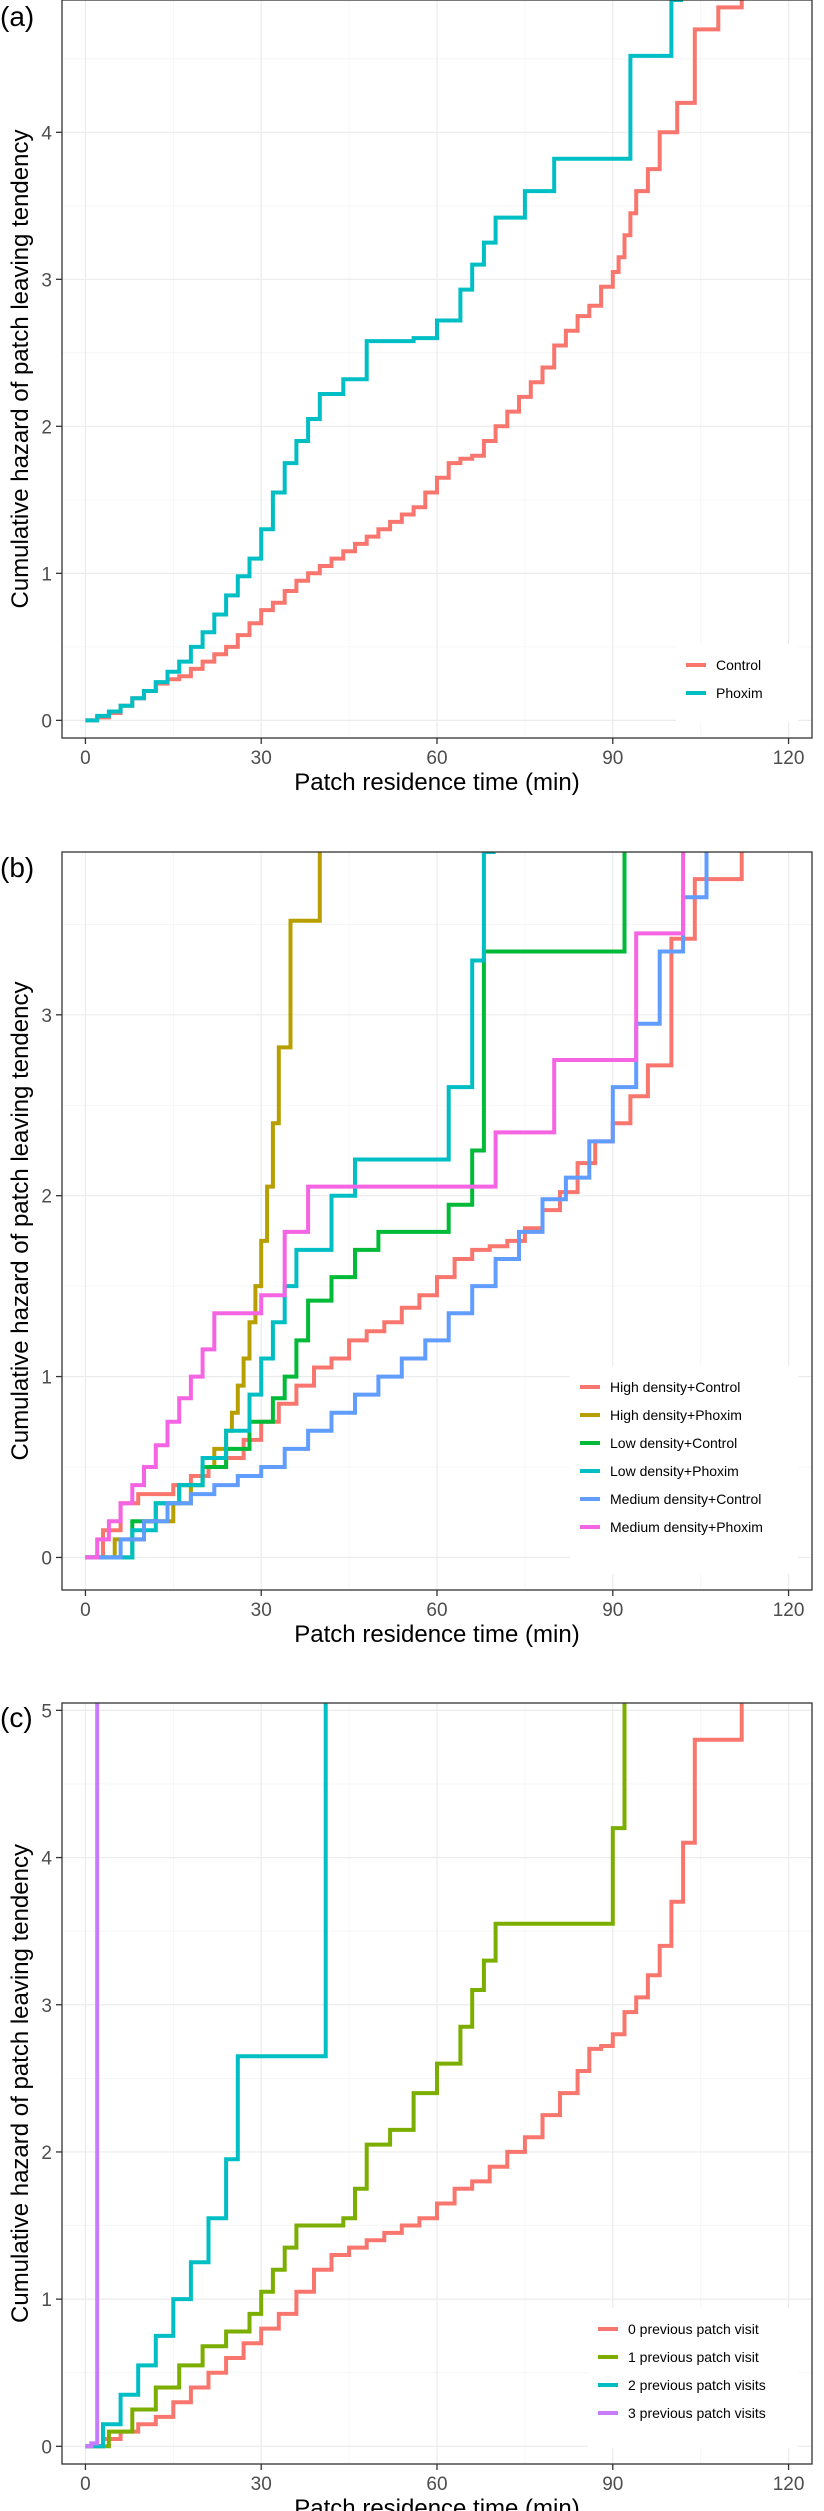 This screenshot has width=824, height=2511. What do you see at coordinates (676, 1415) in the screenshot?
I see `legend-label: High density+Phoxim` at bounding box center [676, 1415].